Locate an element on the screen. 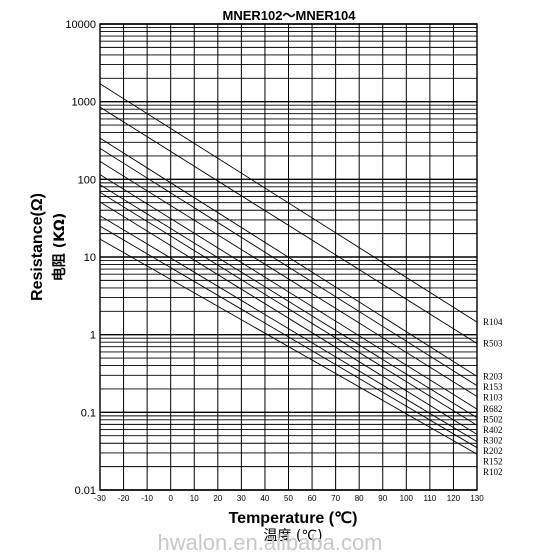 The width and height of the screenshot is (545, 559). x-tick-label: 40 is located at coordinates (264, 498).